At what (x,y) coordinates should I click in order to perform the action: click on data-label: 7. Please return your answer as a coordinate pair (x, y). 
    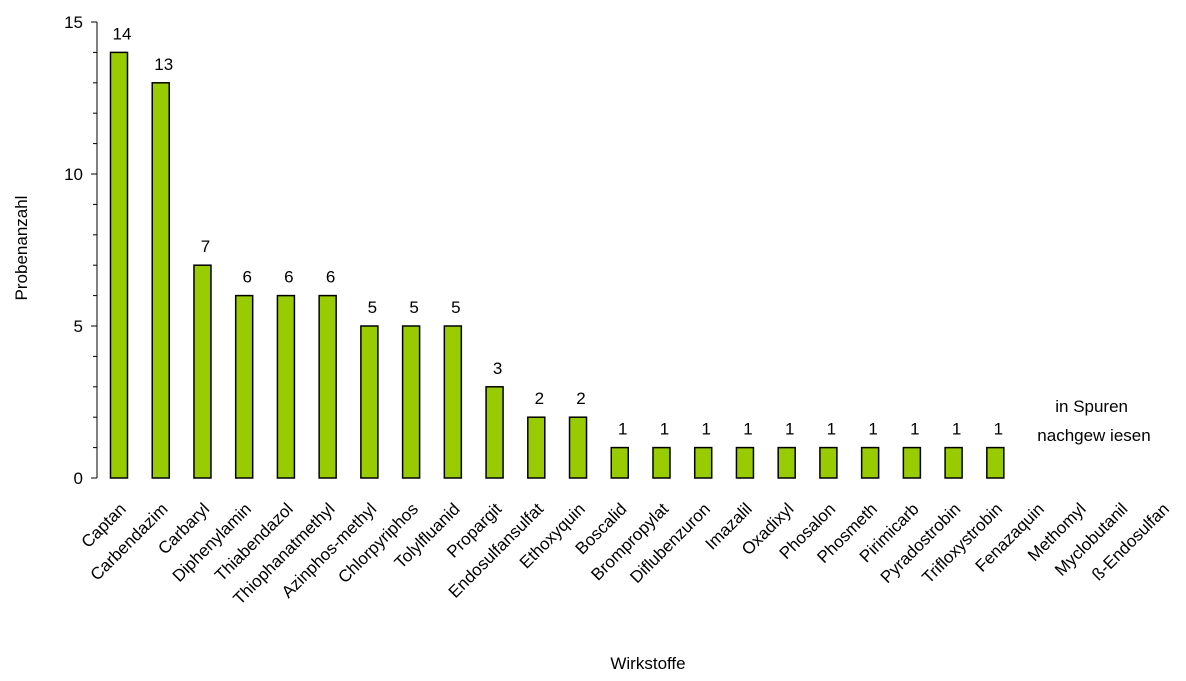
    Looking at the image, I should click on (205, 246).